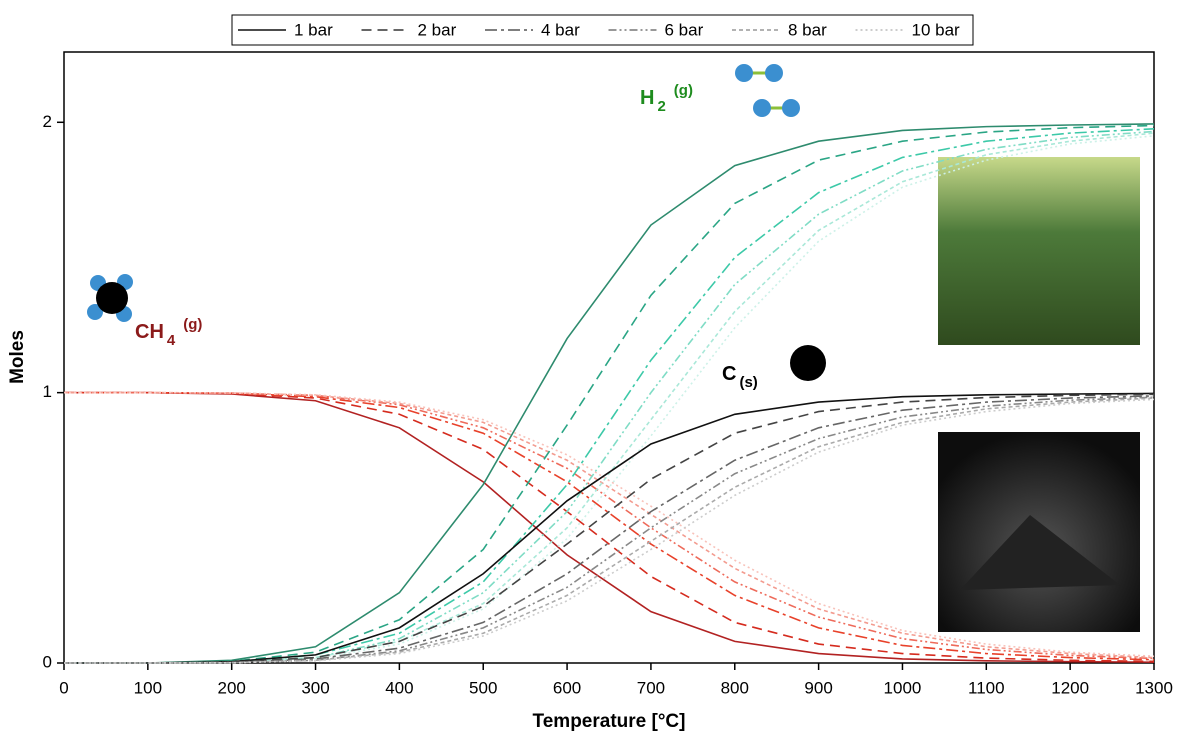 The width and height of the screenshot is (1179, 737). What do you see at coordinates (936, 29) in the screenshot?
I see `legend-label: 10 bar` at bounding box center [936, 29].